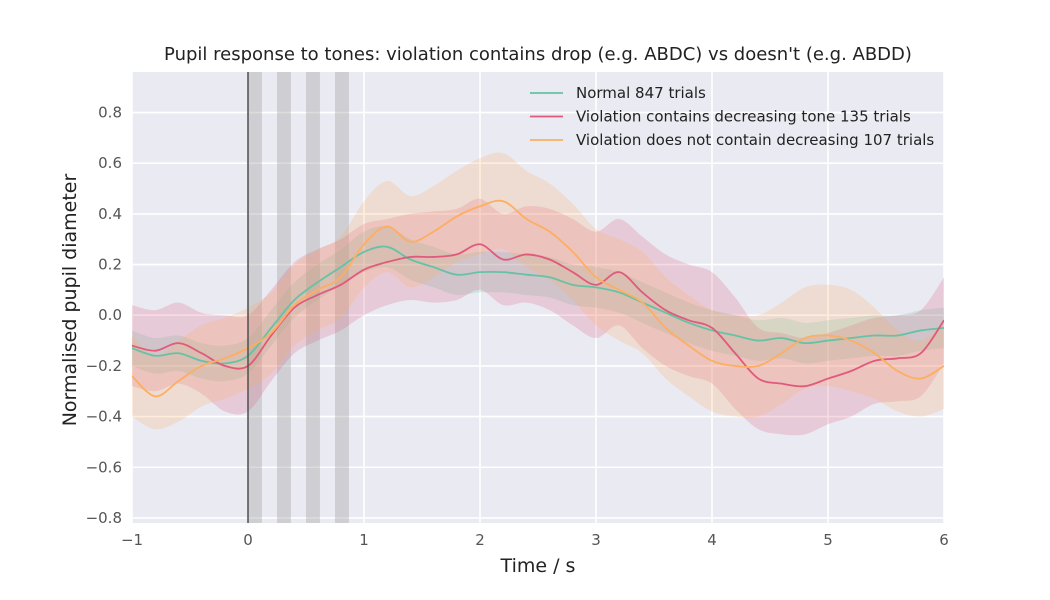 Image resolution: width=1050 pixels, height=600 pixels. What do you see at coordinates (110, 163) in the screenshot?
I see `y-tick-label: 0.6` at bounding box center [110, 163].